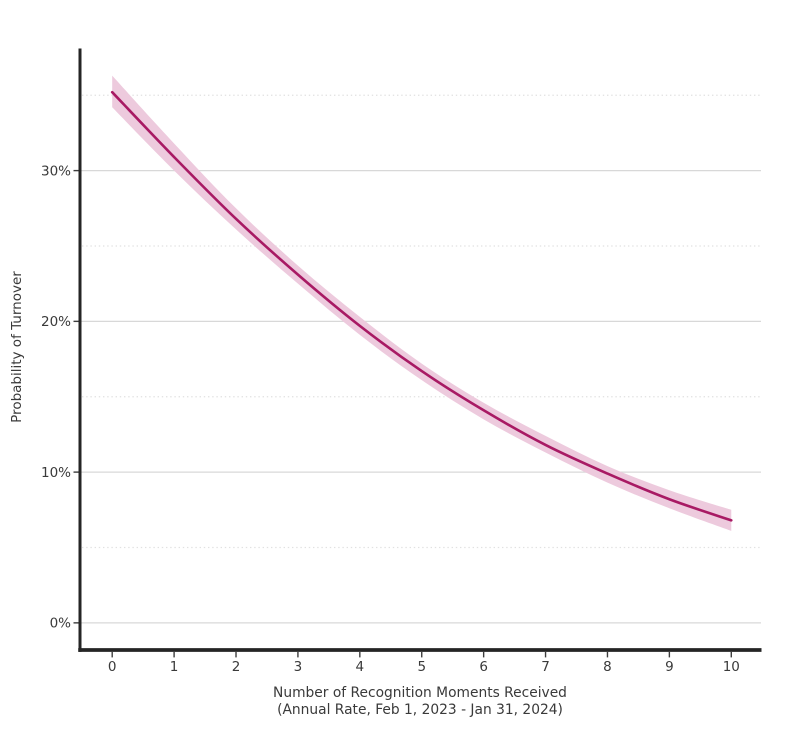  I want to click on x-tick-label: 7, so click(545, 667).